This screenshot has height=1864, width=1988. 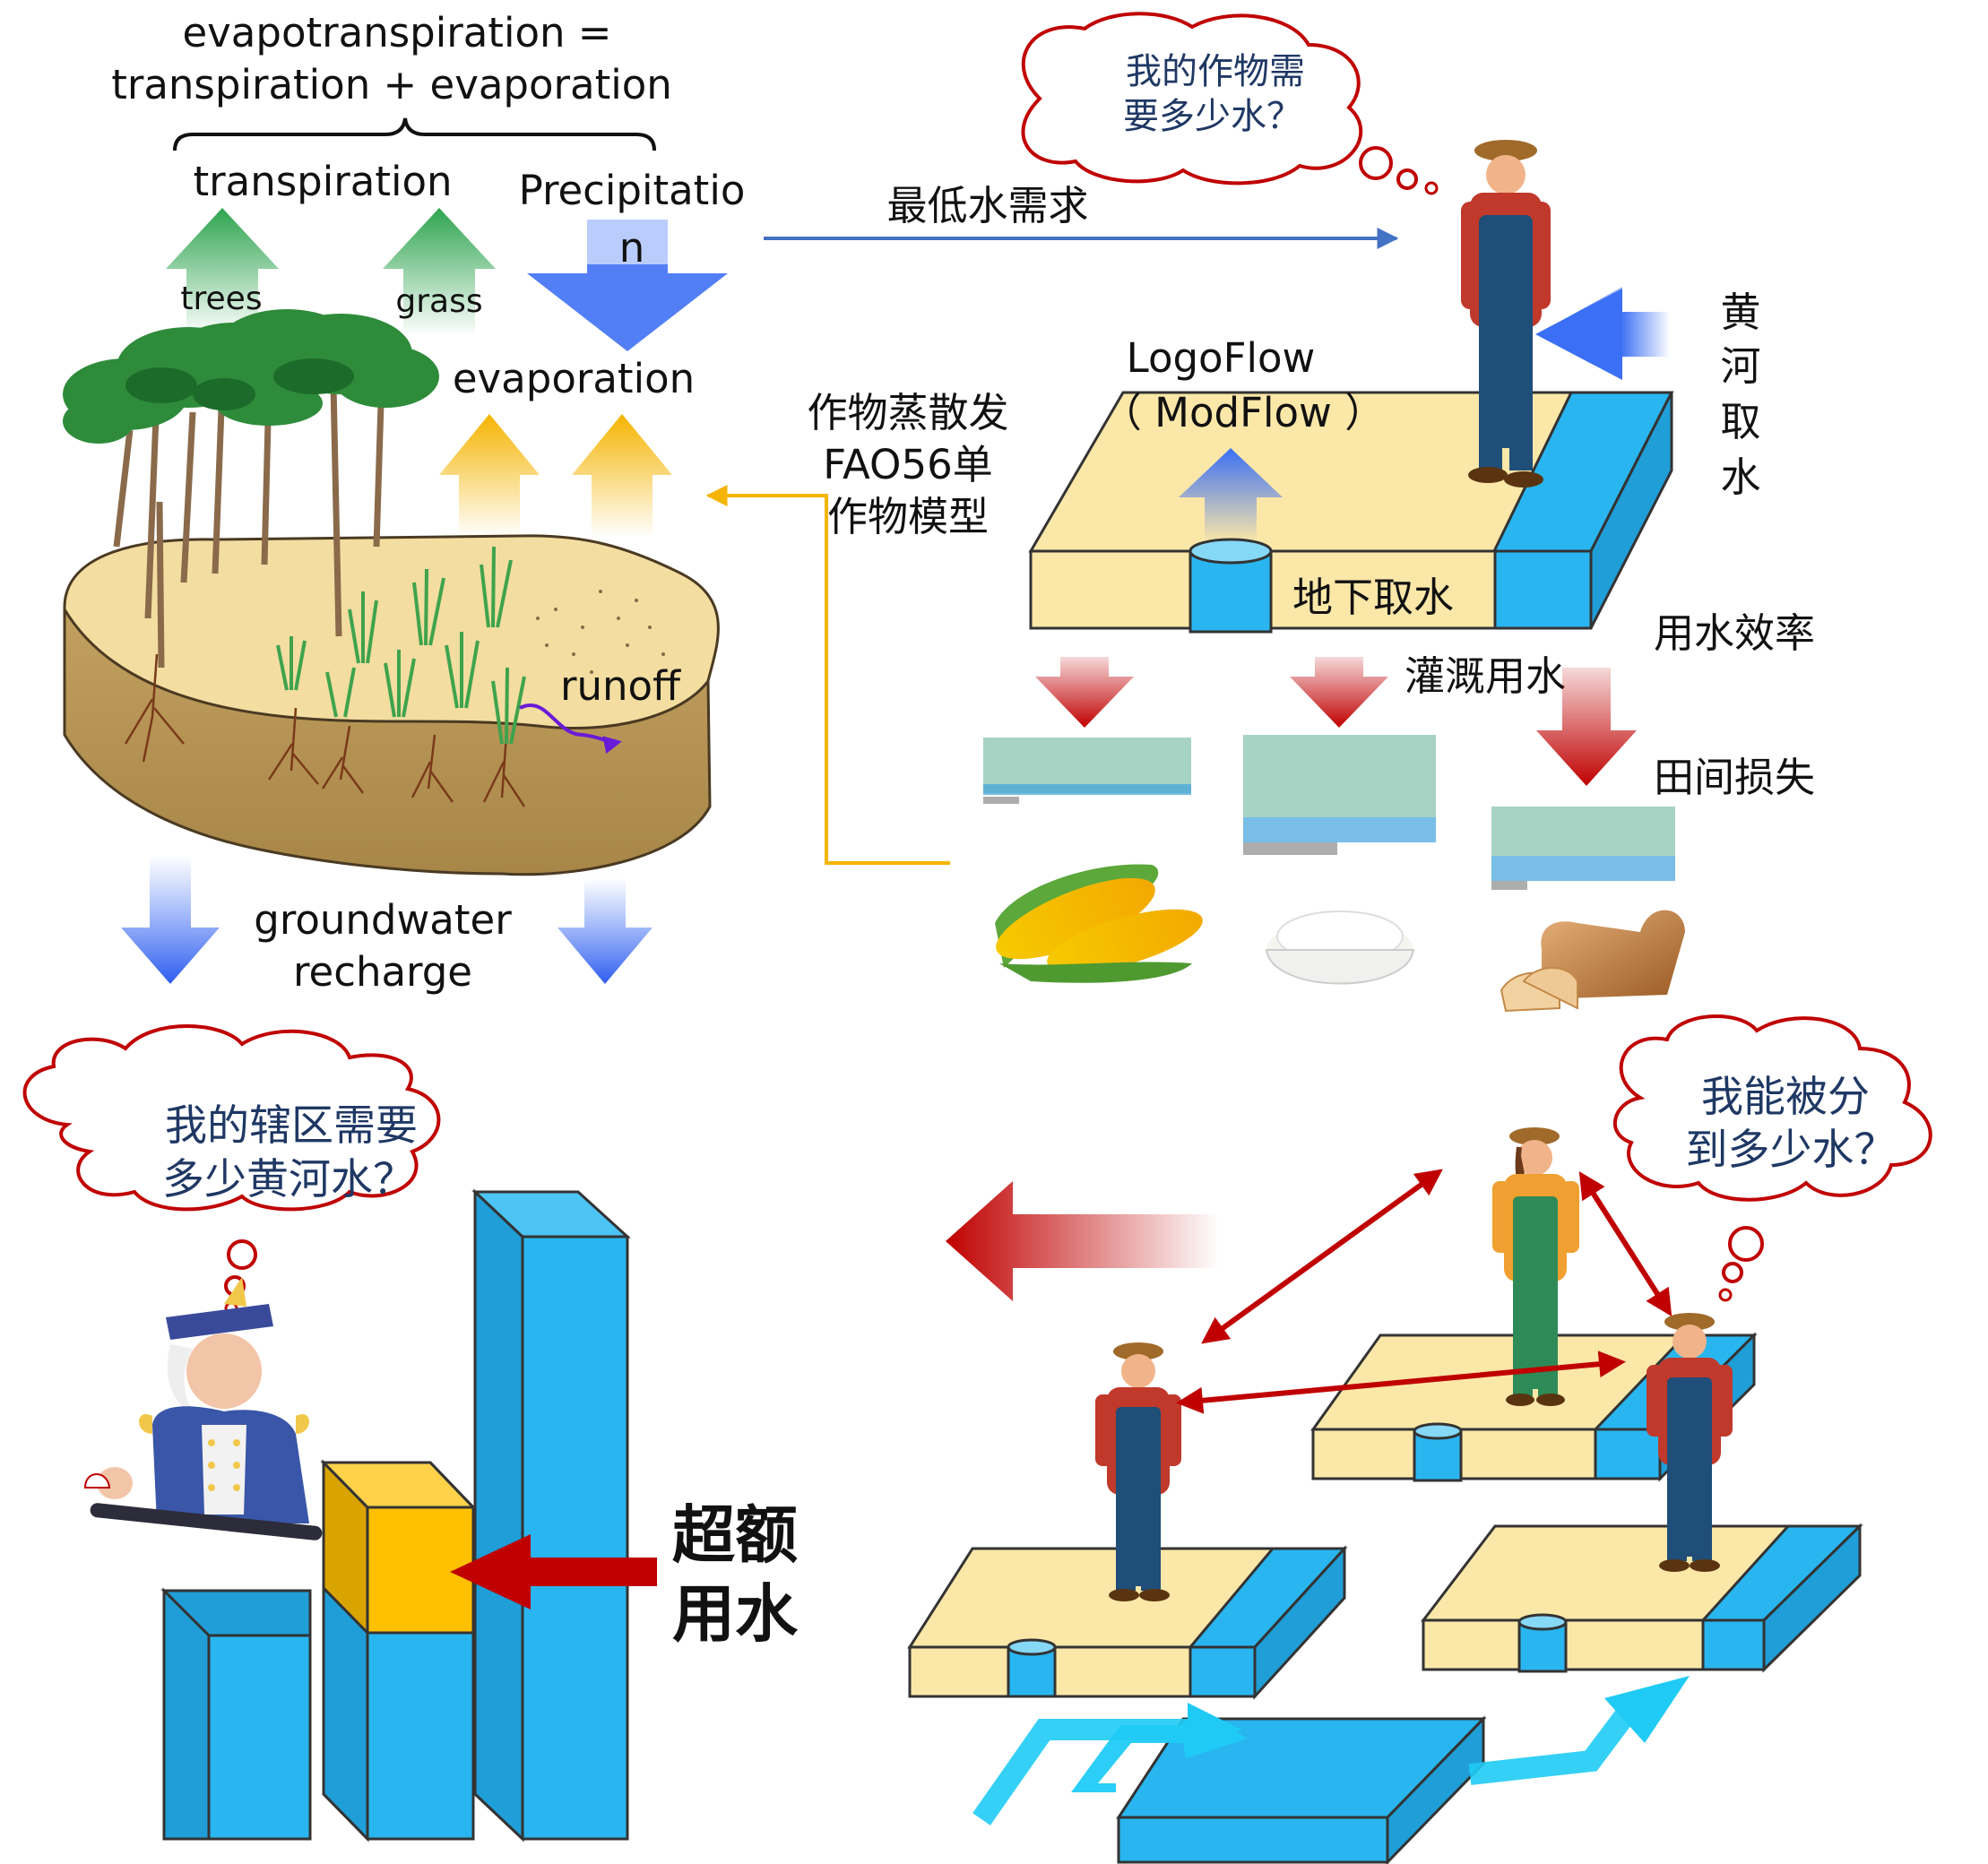 What do you see at coordinates (553, 1571) in the screenshot?
I see `over-use-arrow` at bounding box center [553, 1571].